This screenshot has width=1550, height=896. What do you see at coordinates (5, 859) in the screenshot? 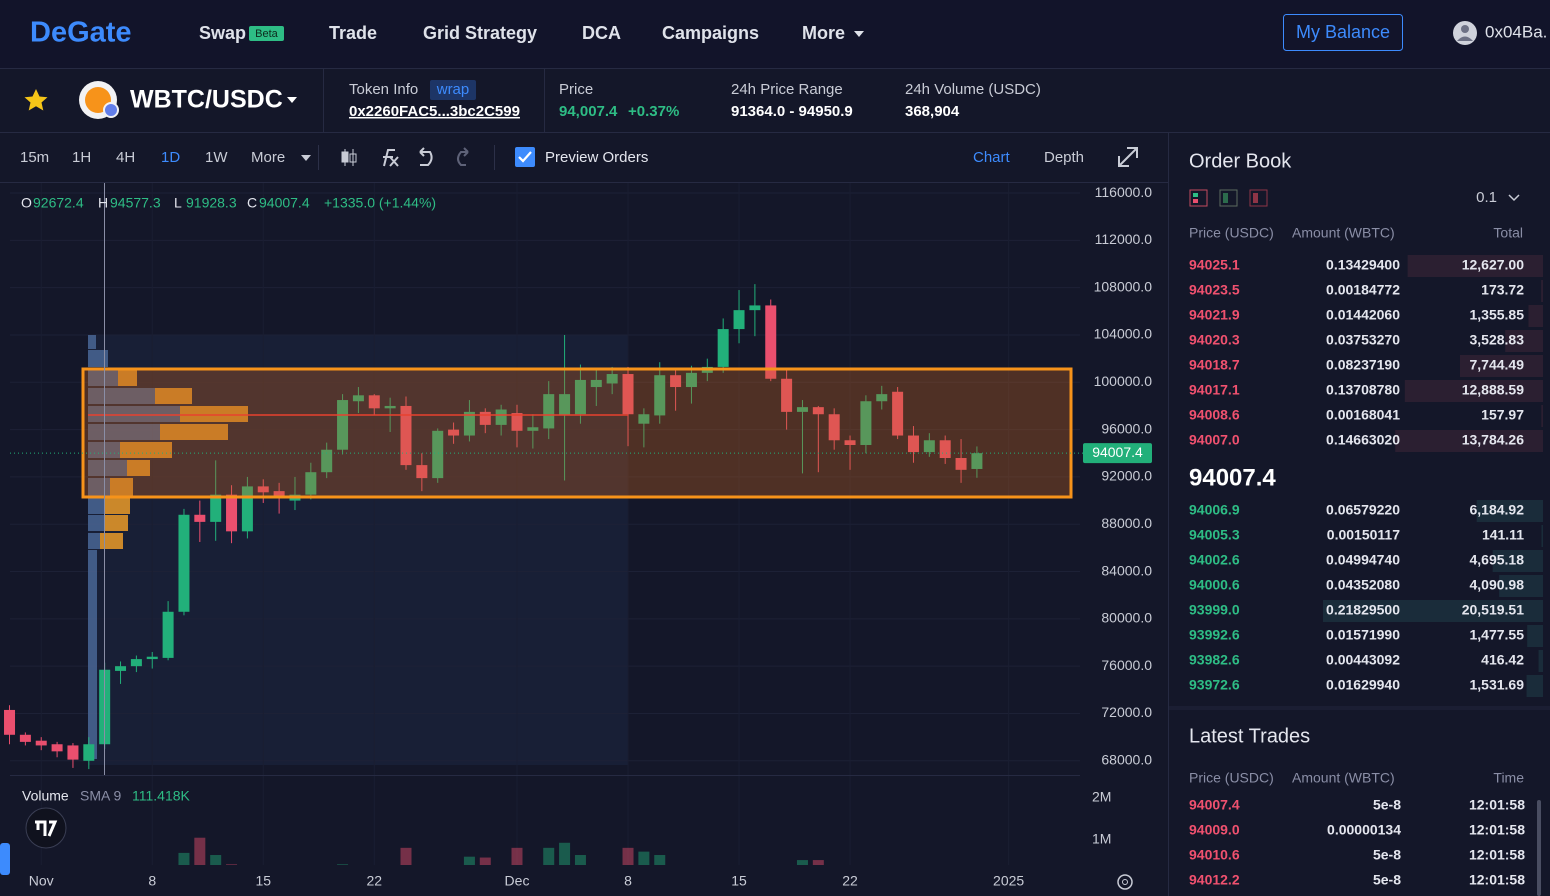
I see `side-tab` at bounding box center [5, 859].